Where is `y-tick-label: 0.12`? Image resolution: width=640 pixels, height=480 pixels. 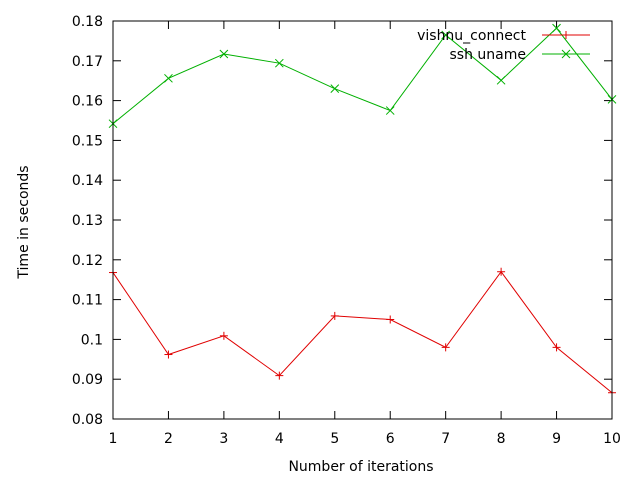 y-tick-label: 0.12 is located at coordinates (87, 261).